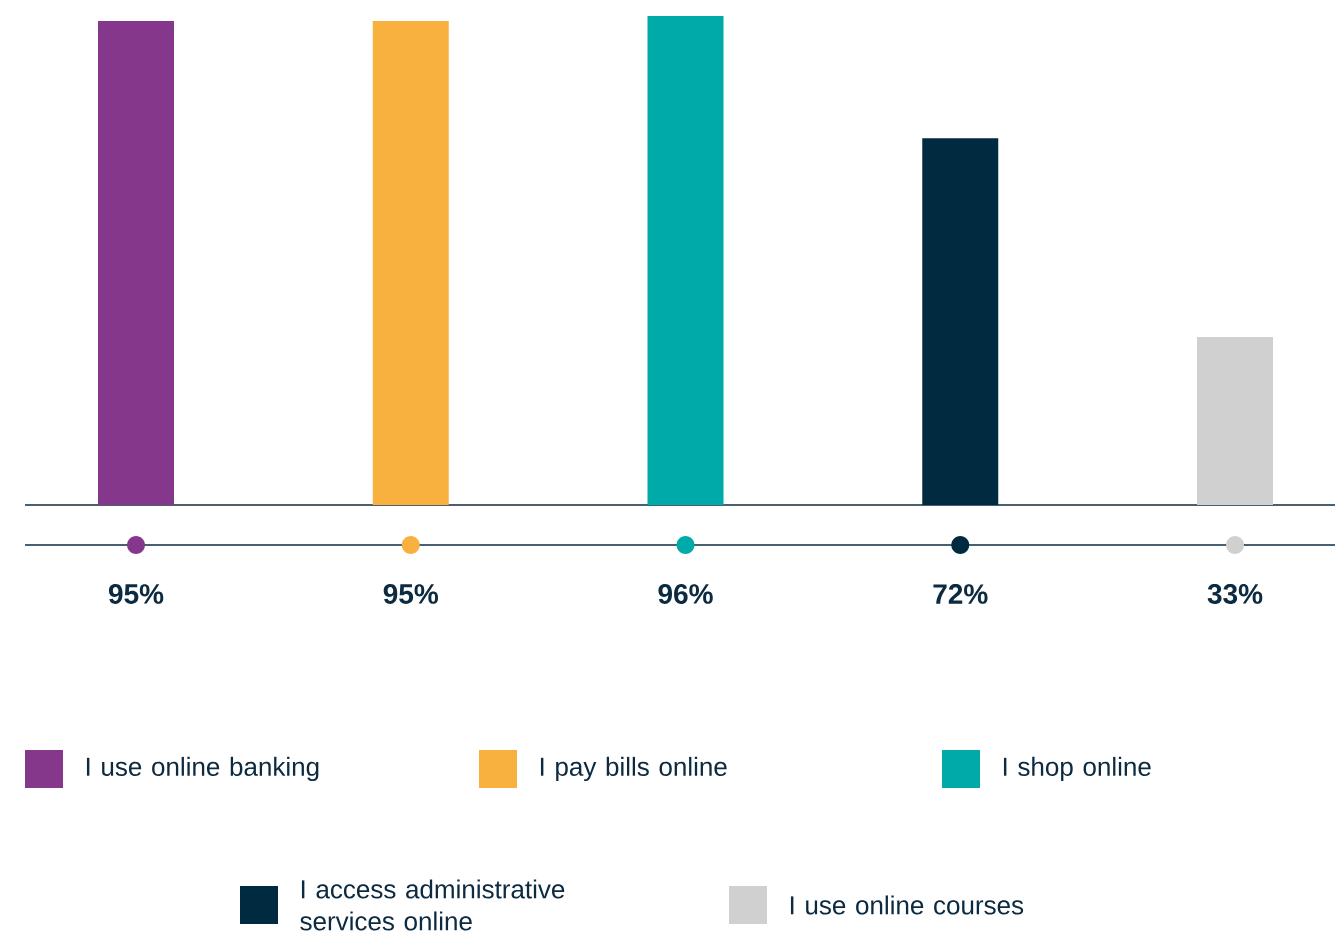  I want to click on data-label: 96%, so click(685, 594).